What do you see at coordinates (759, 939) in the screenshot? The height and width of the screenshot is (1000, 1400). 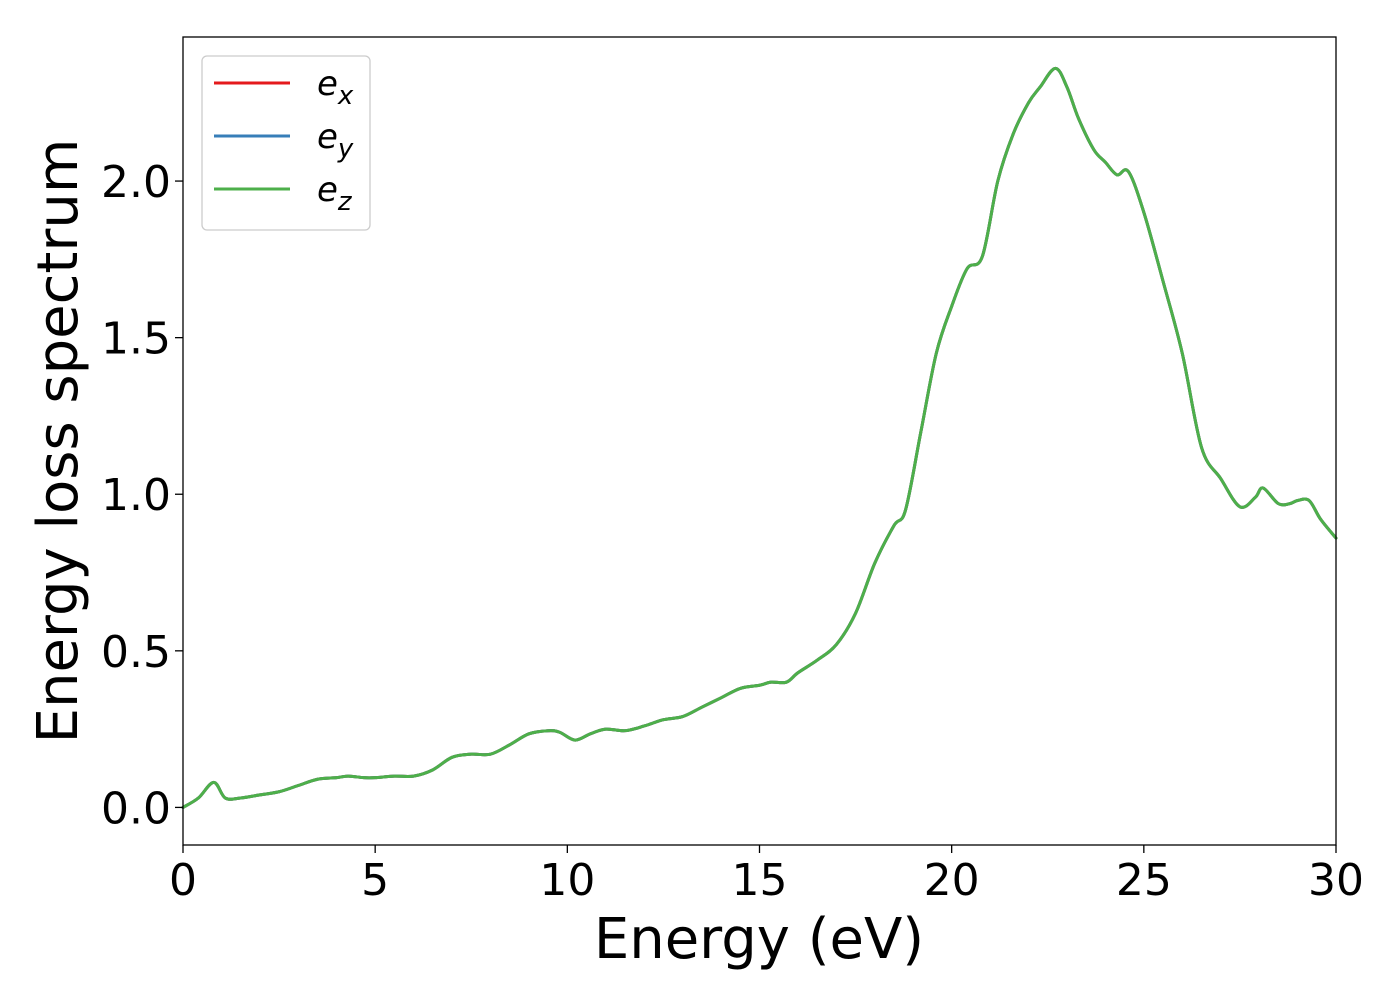 I see `x-axis-label: Energy (eV)` at bounding box center [759, 939].